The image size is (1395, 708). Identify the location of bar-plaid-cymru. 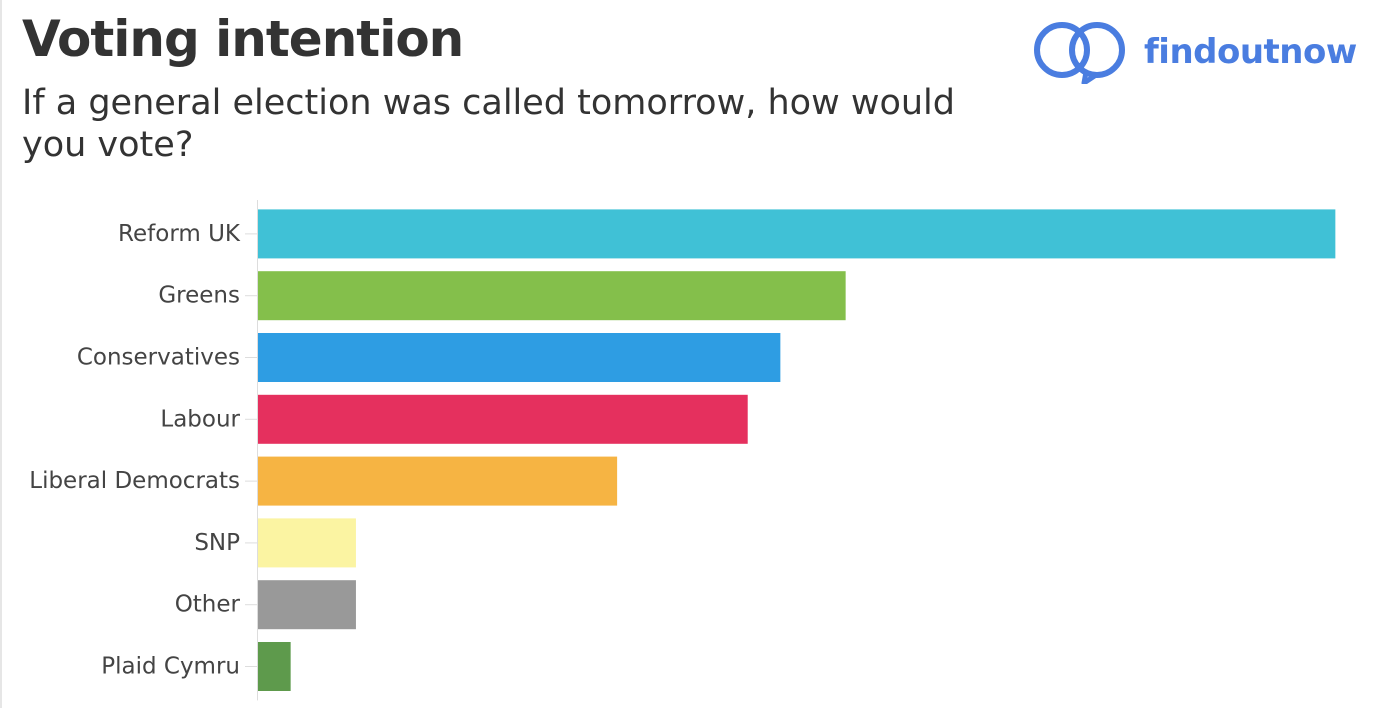
(274, 666).